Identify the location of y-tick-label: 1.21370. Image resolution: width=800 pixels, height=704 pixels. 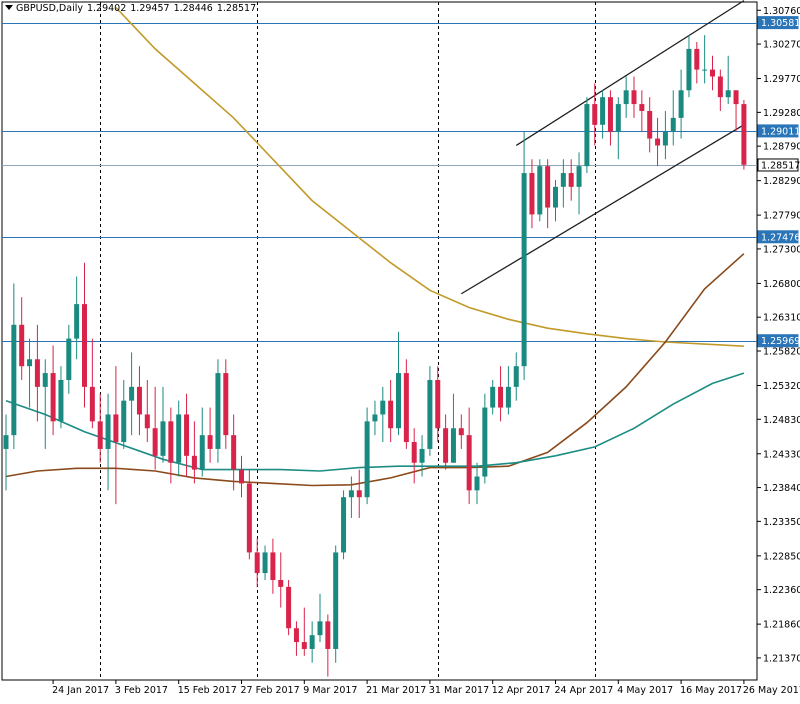
(781, 658).